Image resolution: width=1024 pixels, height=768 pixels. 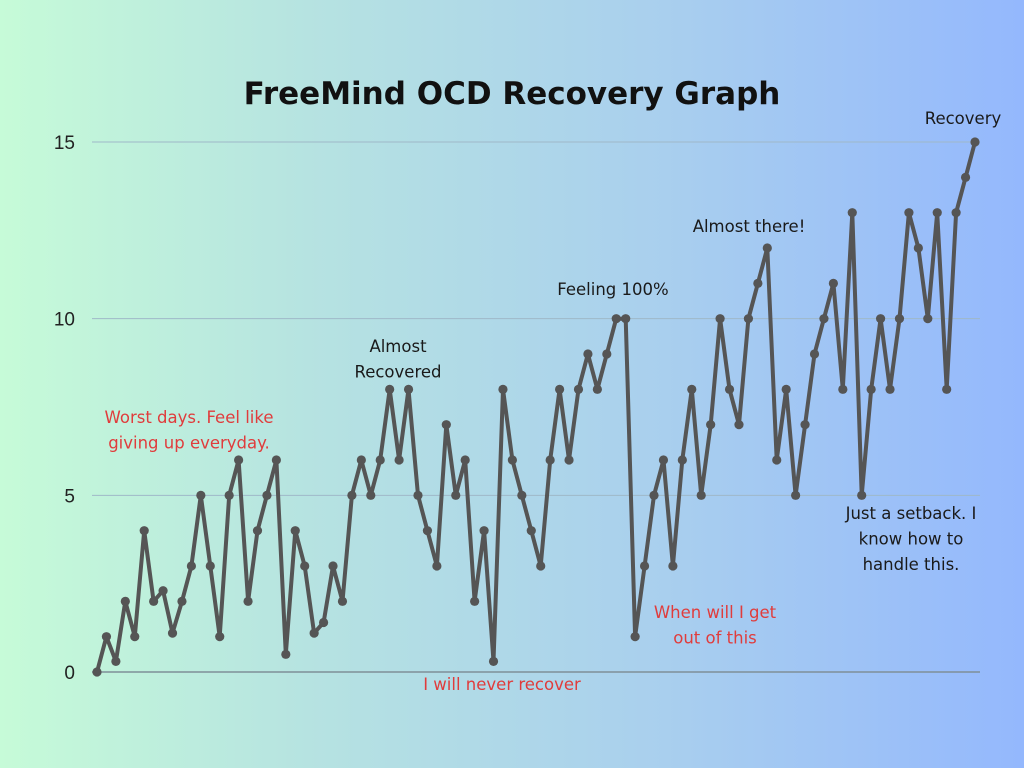 I want to click on annotation: When will I get out of this, so click(x=715, y=625).